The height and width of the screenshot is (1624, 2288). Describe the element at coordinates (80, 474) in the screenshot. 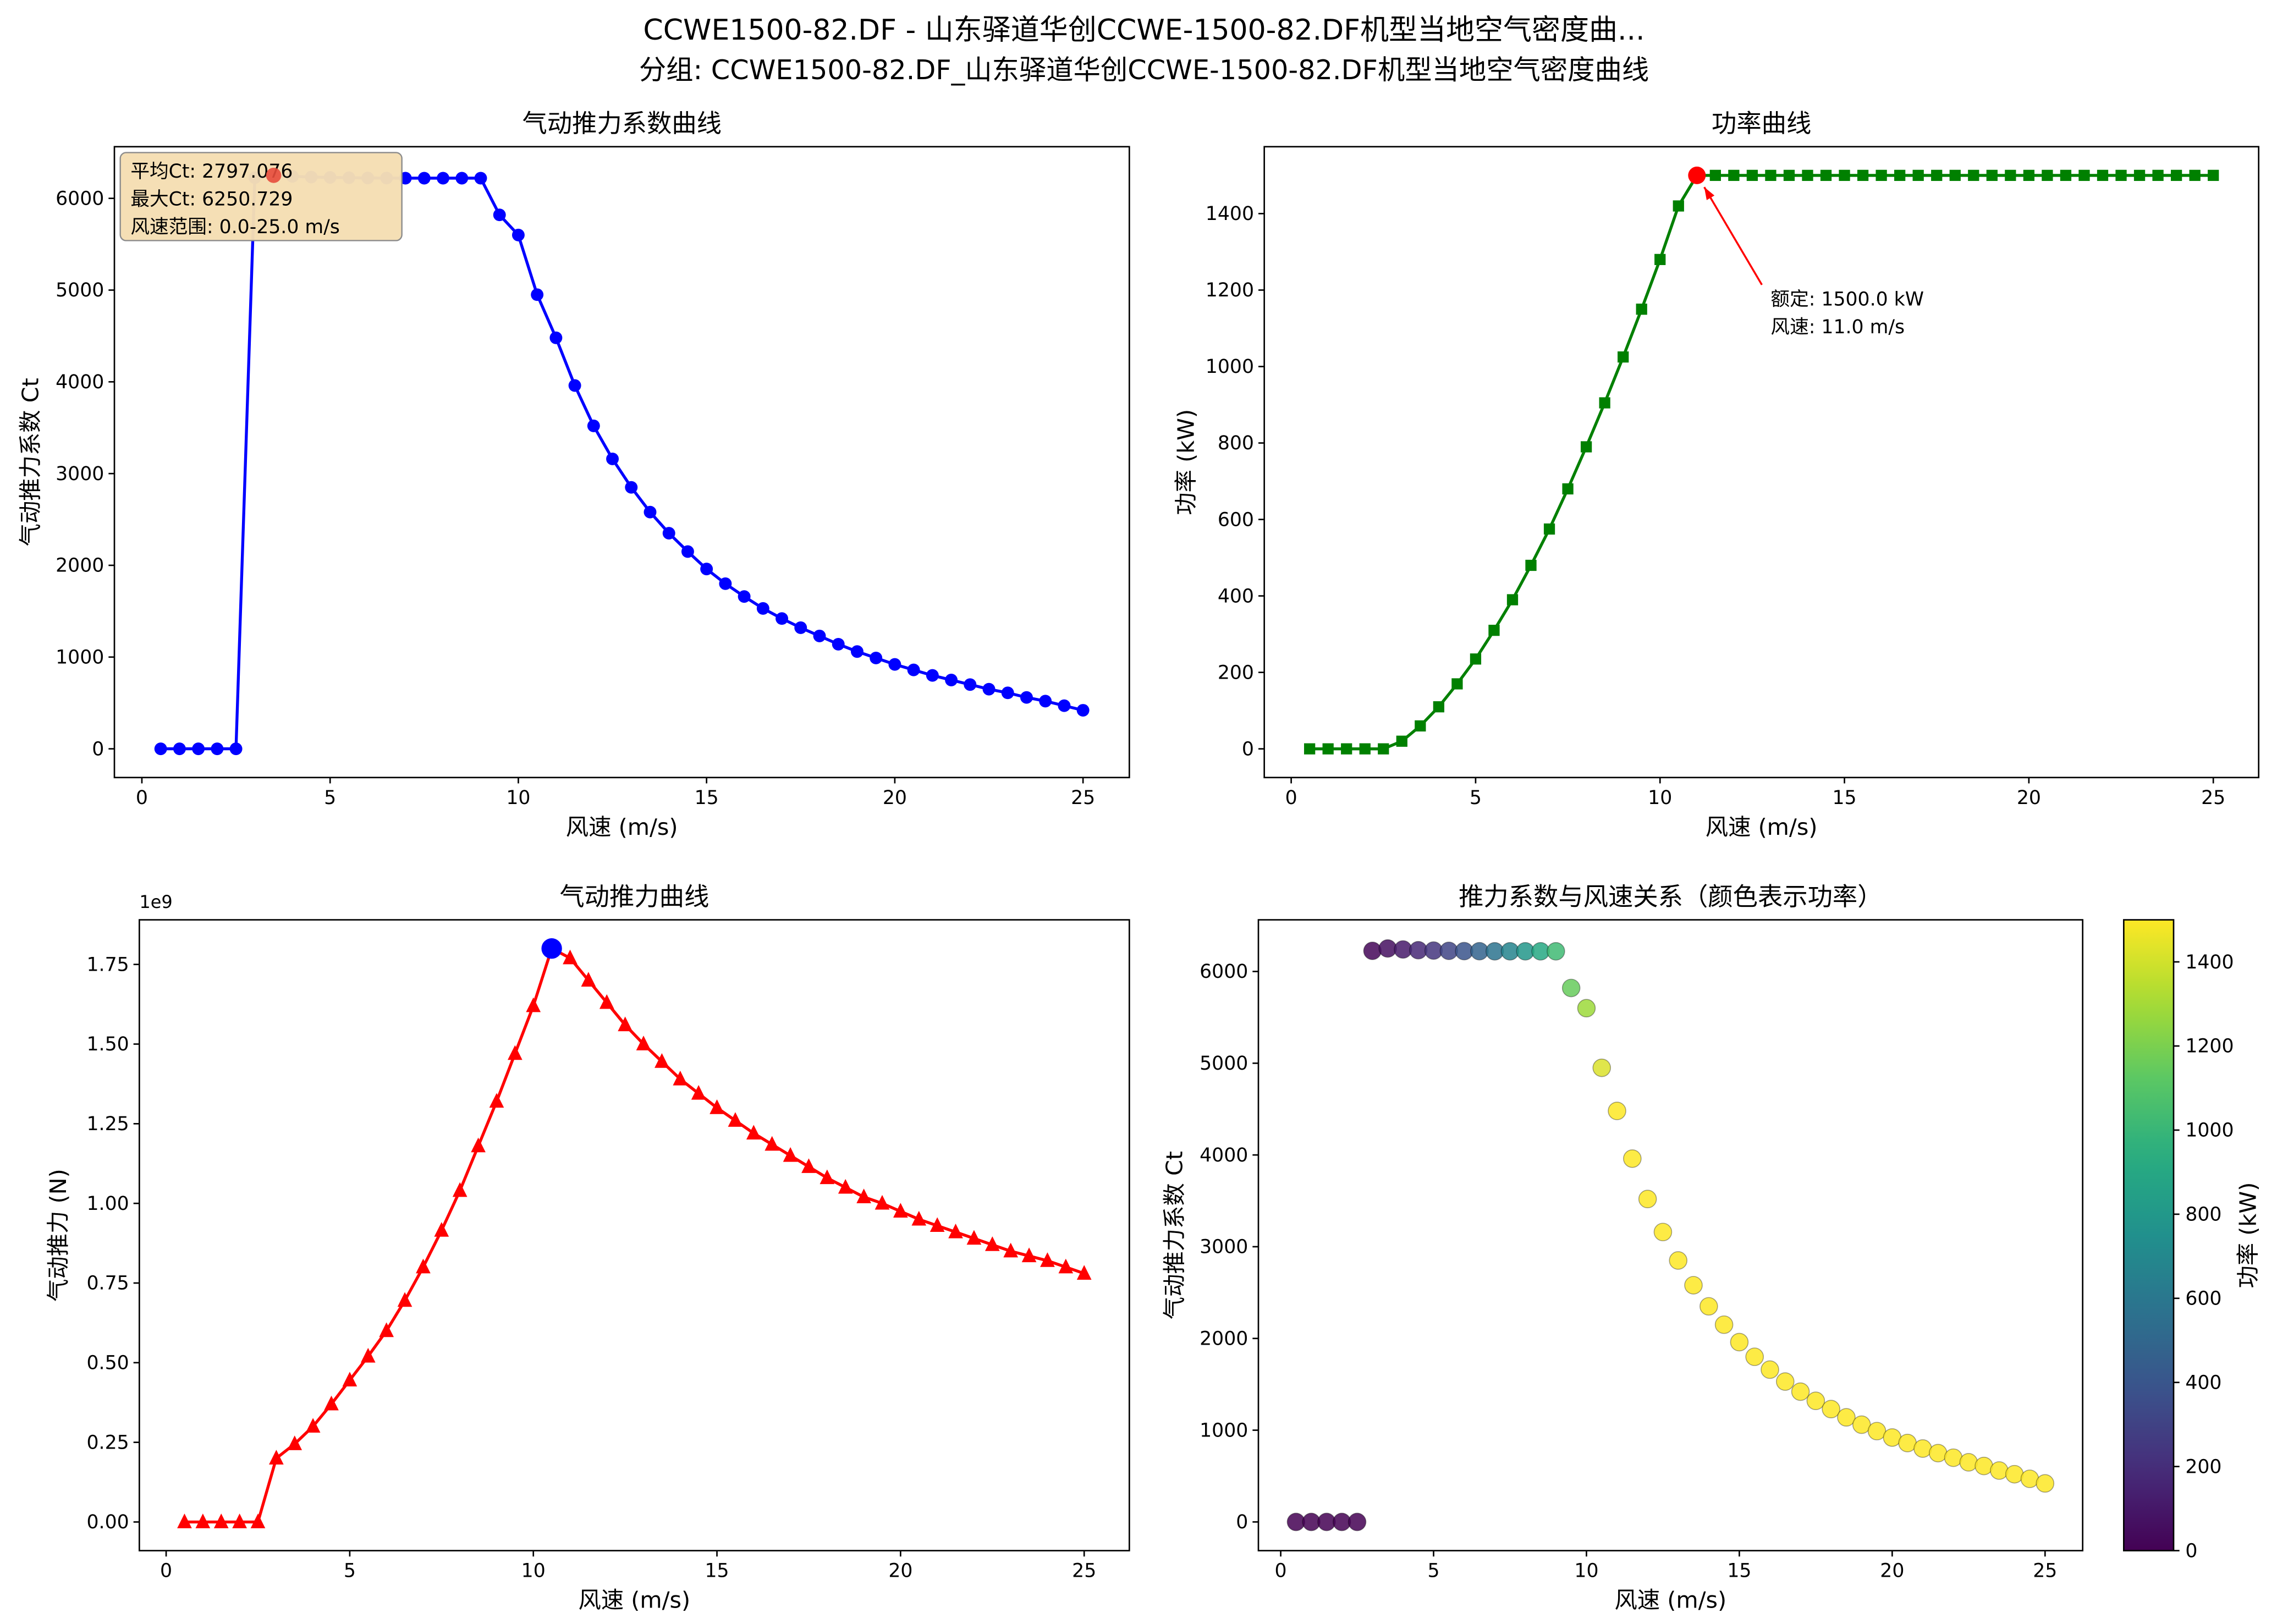

I see `y-tick-label: 3000` at that location.